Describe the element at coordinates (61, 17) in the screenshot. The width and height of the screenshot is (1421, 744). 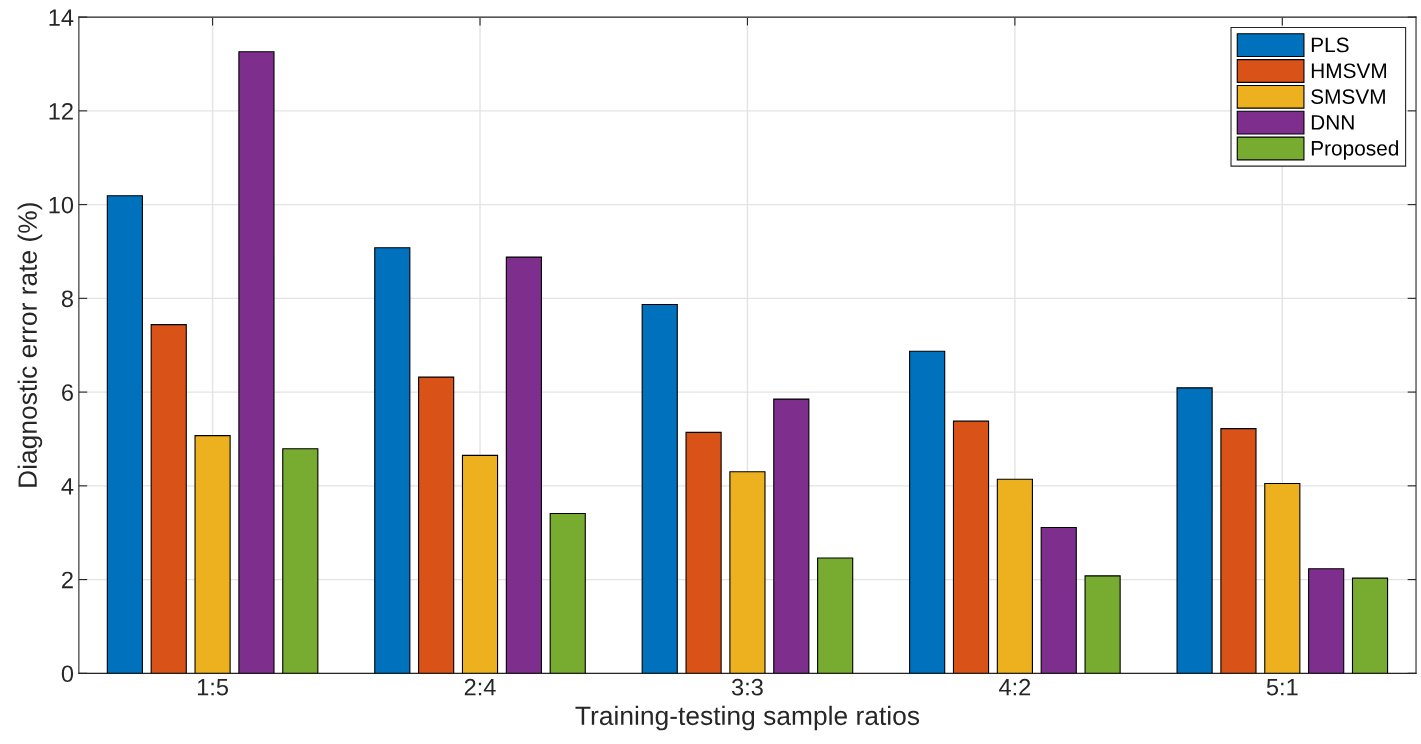
I see `y-tick-label: 14` at that location.